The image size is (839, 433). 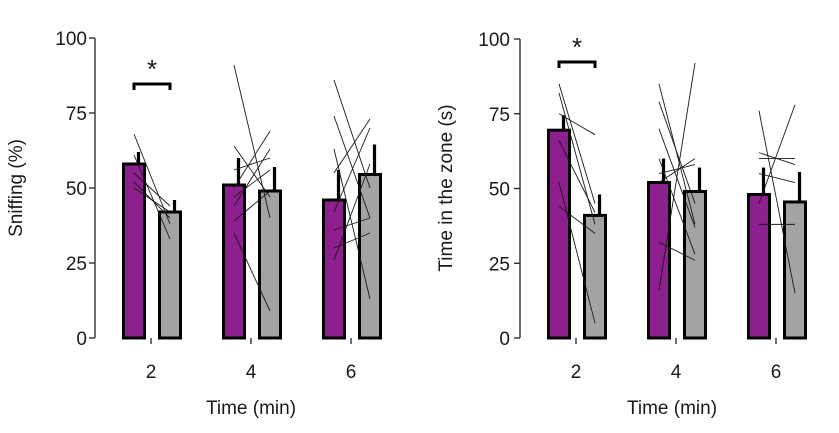 I want to click on y-axis-title: Sniffing (%), so click(x=16, y=188).